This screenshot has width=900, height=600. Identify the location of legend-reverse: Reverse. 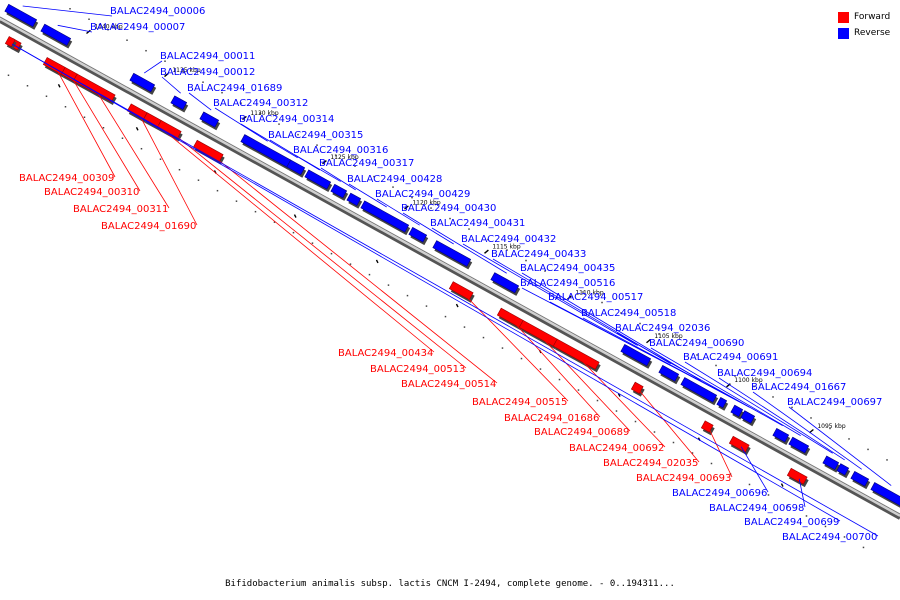
(864, 33).